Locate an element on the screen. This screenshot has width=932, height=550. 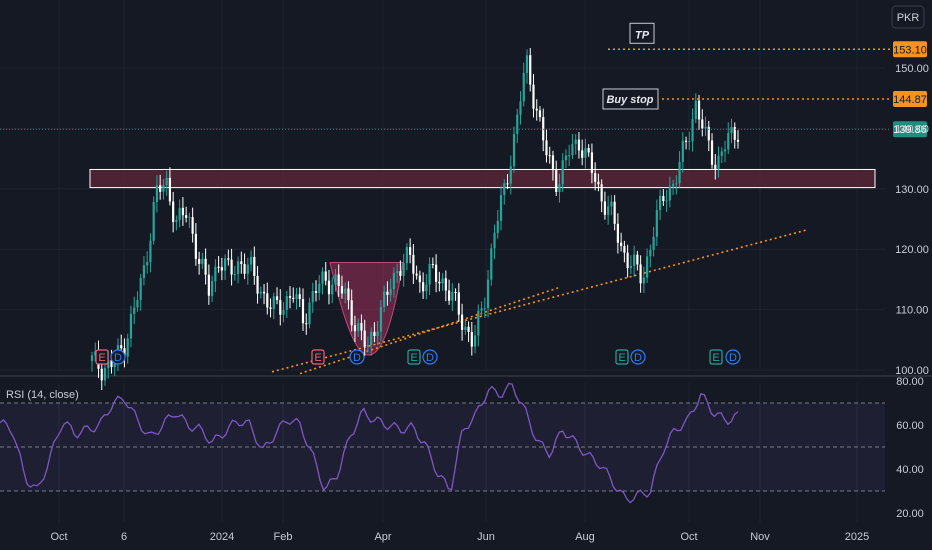
currency-label: PKR is located at coordinates (908, 18).